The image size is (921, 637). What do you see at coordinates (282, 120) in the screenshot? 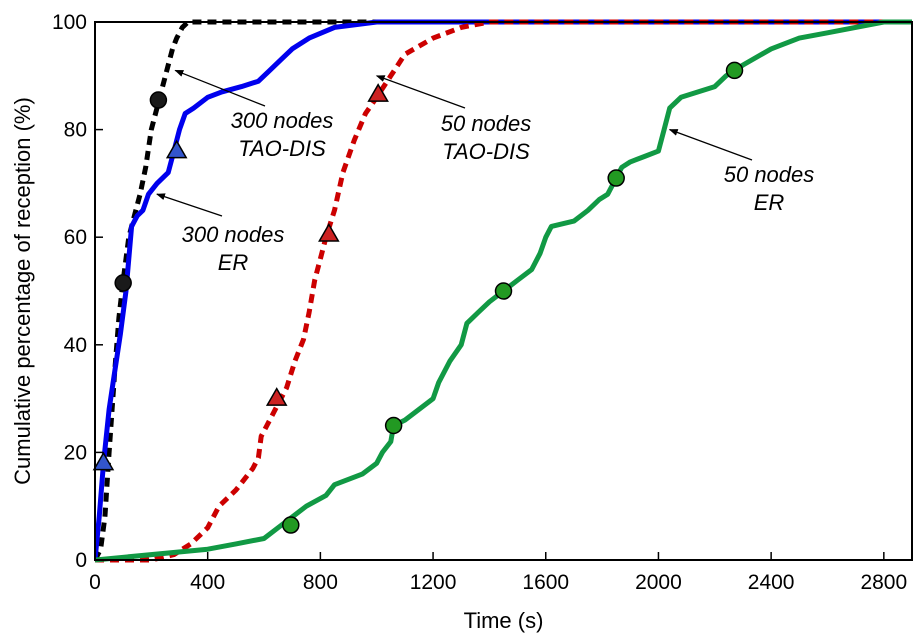
I see `annotation-label-0-line-0: 300 nodes` at bounding box center [282, 120].